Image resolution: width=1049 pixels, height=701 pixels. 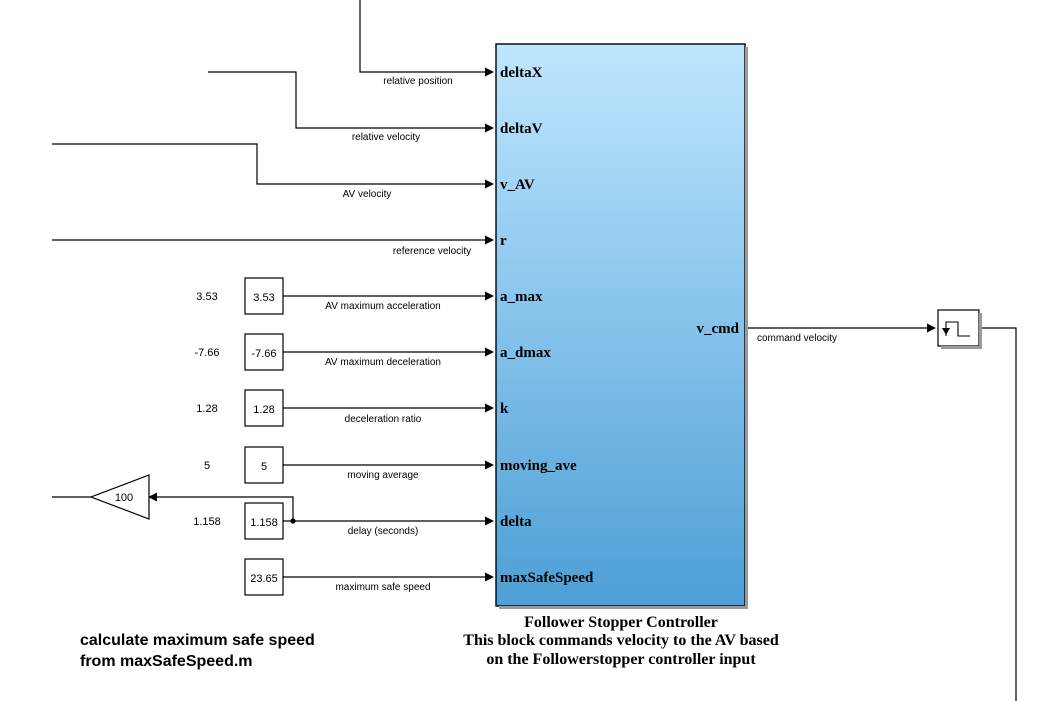 I want to click on signal-label: relative velocity, so click(x=386, y=137).